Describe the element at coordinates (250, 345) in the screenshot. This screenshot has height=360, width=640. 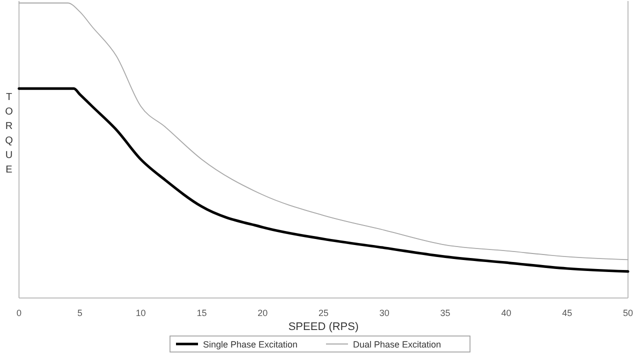
I see `legend-label: Single Phase Excitation` at that location.